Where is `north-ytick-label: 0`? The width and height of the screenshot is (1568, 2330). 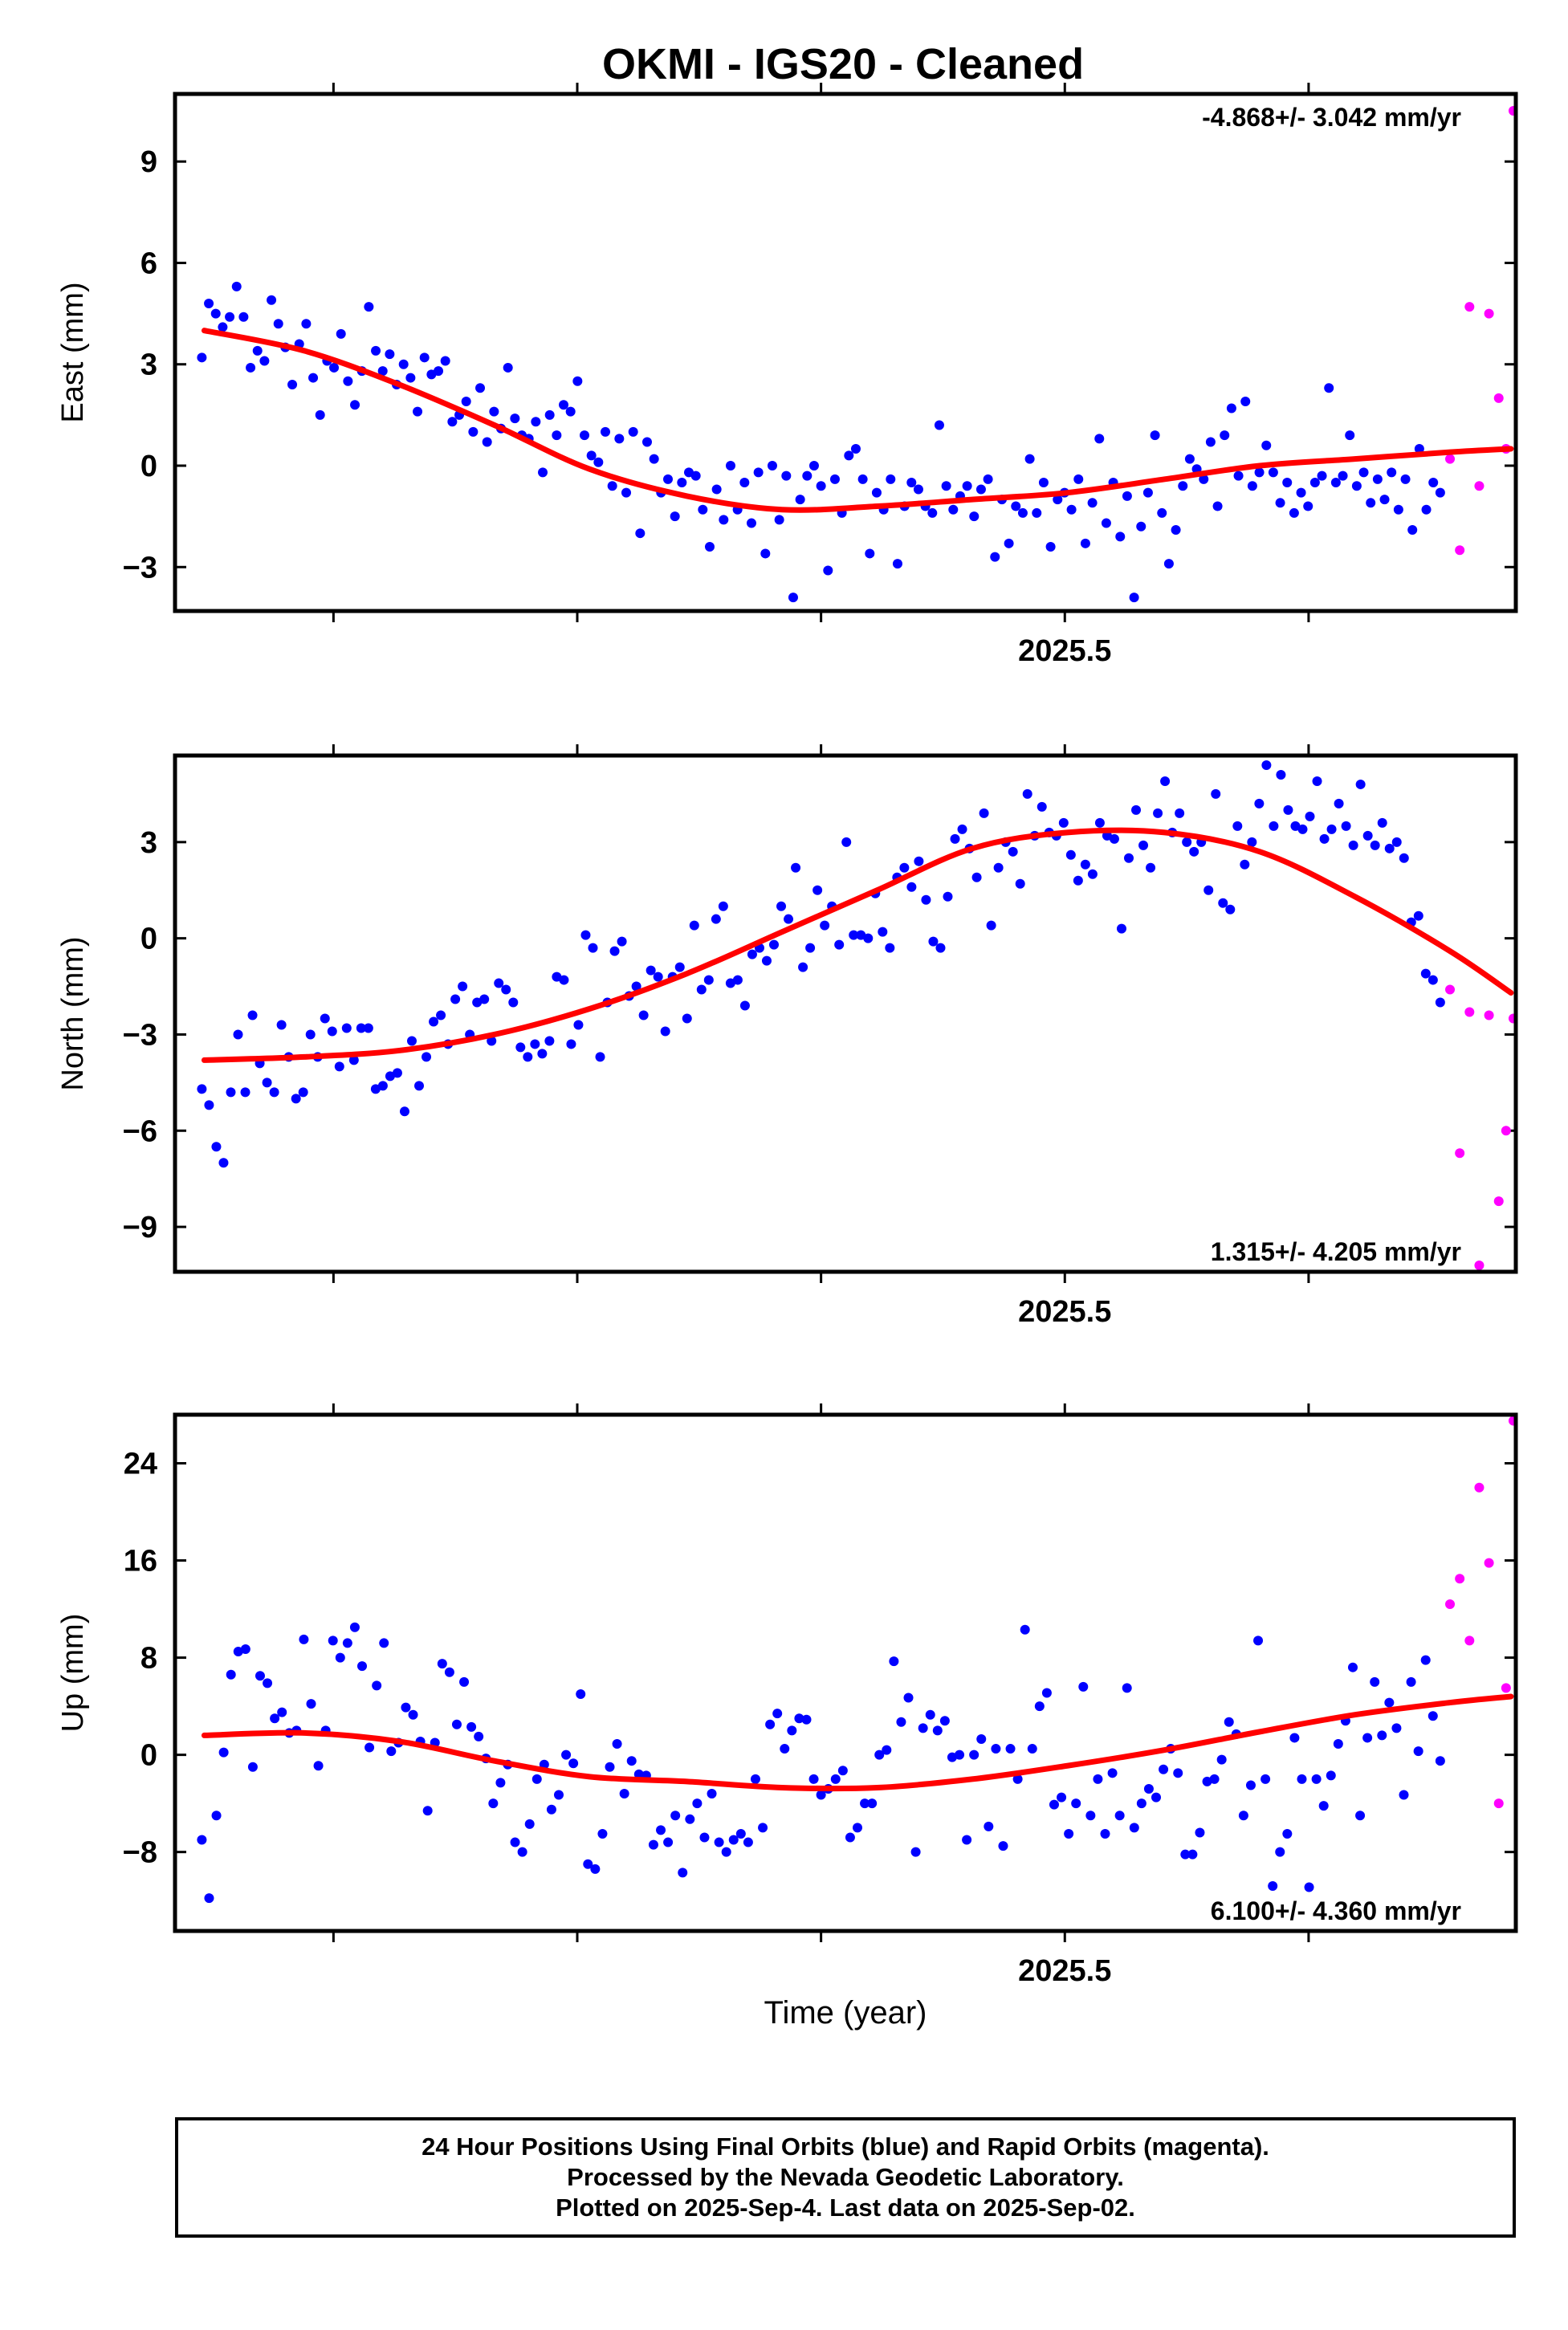
north-ytick-label: 0 is located at coordinates (149, 939).